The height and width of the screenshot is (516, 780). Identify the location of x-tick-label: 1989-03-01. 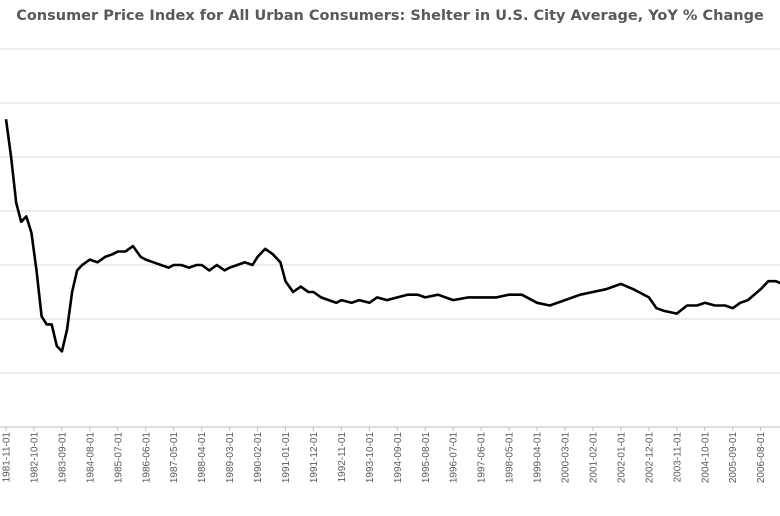
(230, 458).